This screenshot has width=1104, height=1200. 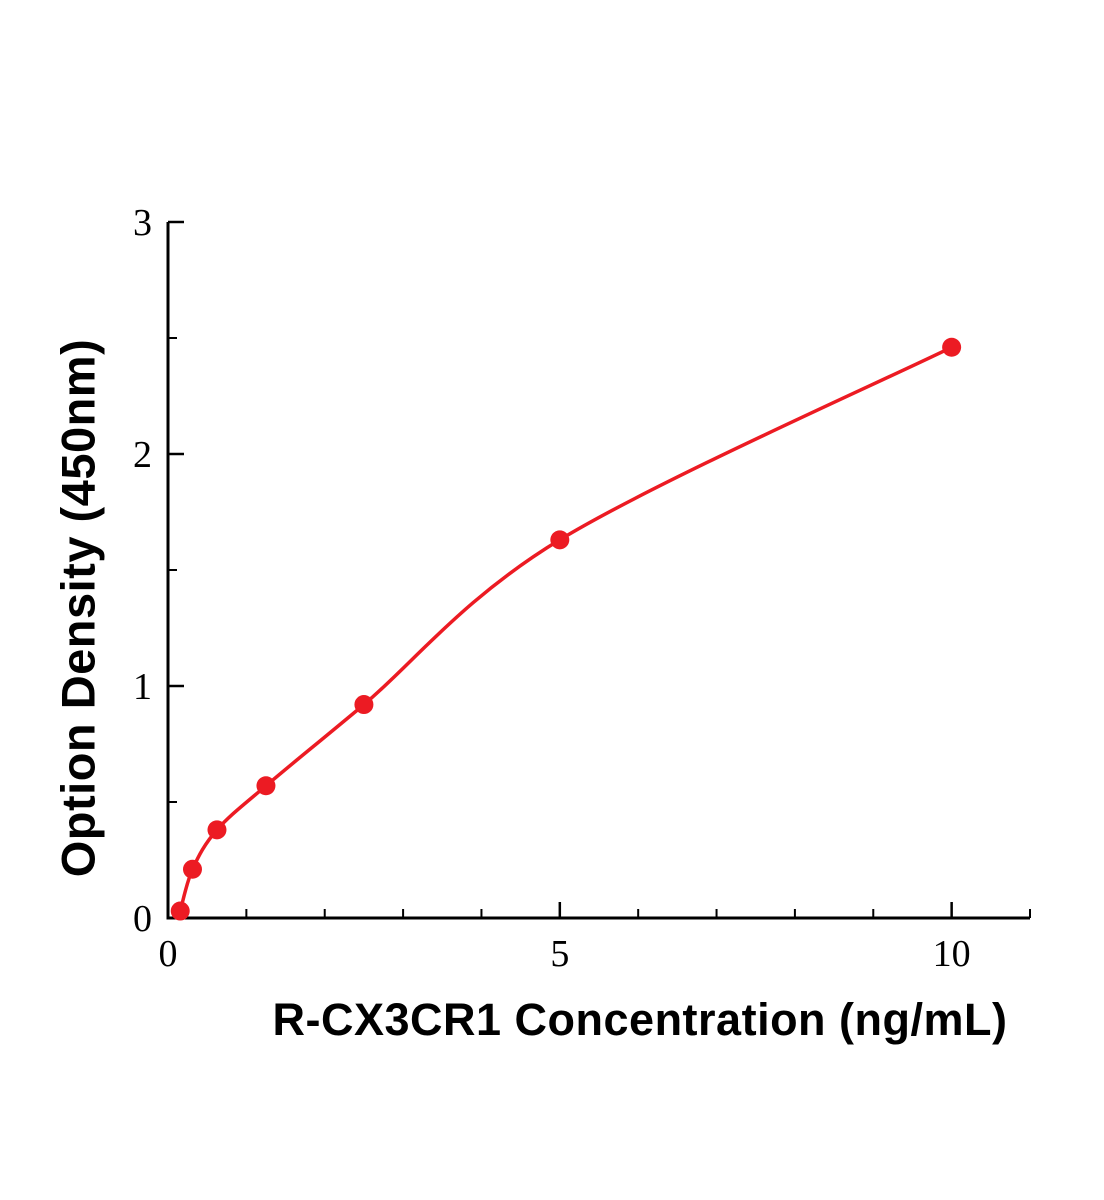 What do you see at coordinates (142, 455) in the screenshot?
I see `y-tick-label: 2` at bounding box center [142, 455].